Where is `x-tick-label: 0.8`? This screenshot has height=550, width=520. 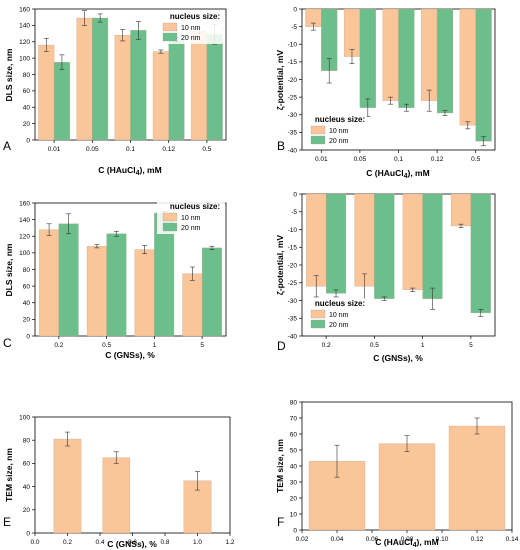
x-tick-label: 0.8 is located at coordinates (164, 542).